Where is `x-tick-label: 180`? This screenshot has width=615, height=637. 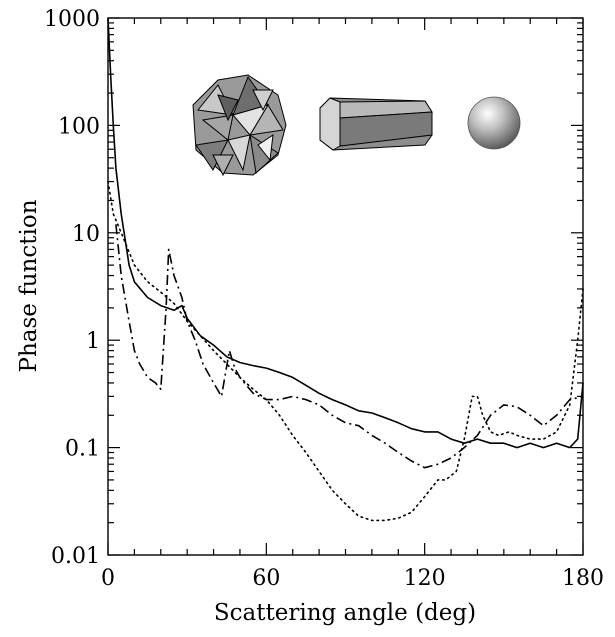
x-tick-label: 180 is located at coordinates (583, 578).